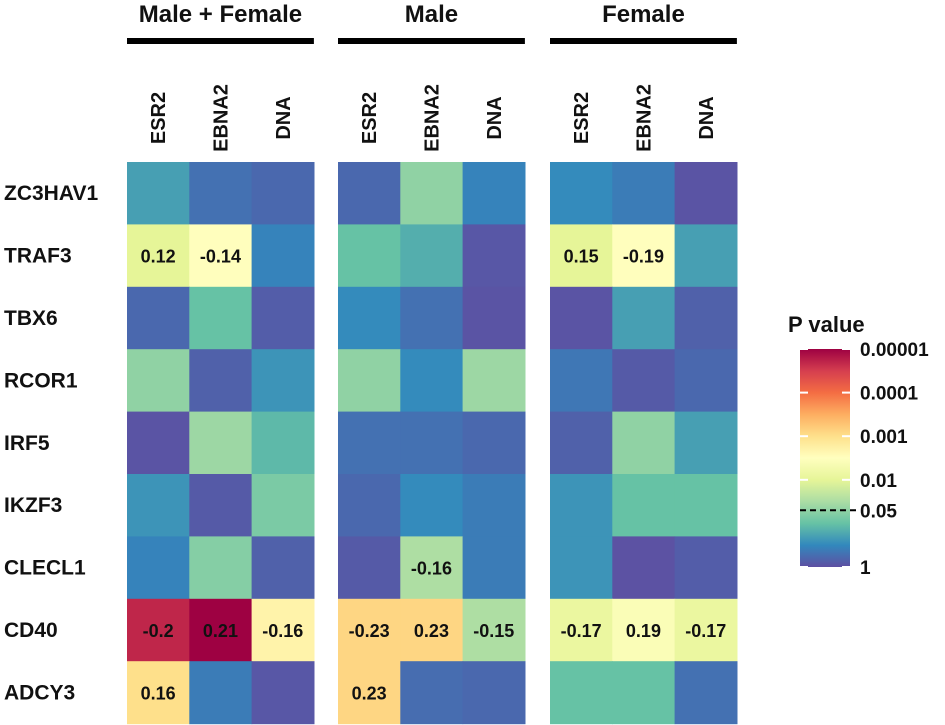 Image resolution: width=945 pixels, height=725 pixels. Describe the element at coordinates (644, 693) in the screenshot. I see `heatmap-cell-adcy3-female-ebna2` at that location.